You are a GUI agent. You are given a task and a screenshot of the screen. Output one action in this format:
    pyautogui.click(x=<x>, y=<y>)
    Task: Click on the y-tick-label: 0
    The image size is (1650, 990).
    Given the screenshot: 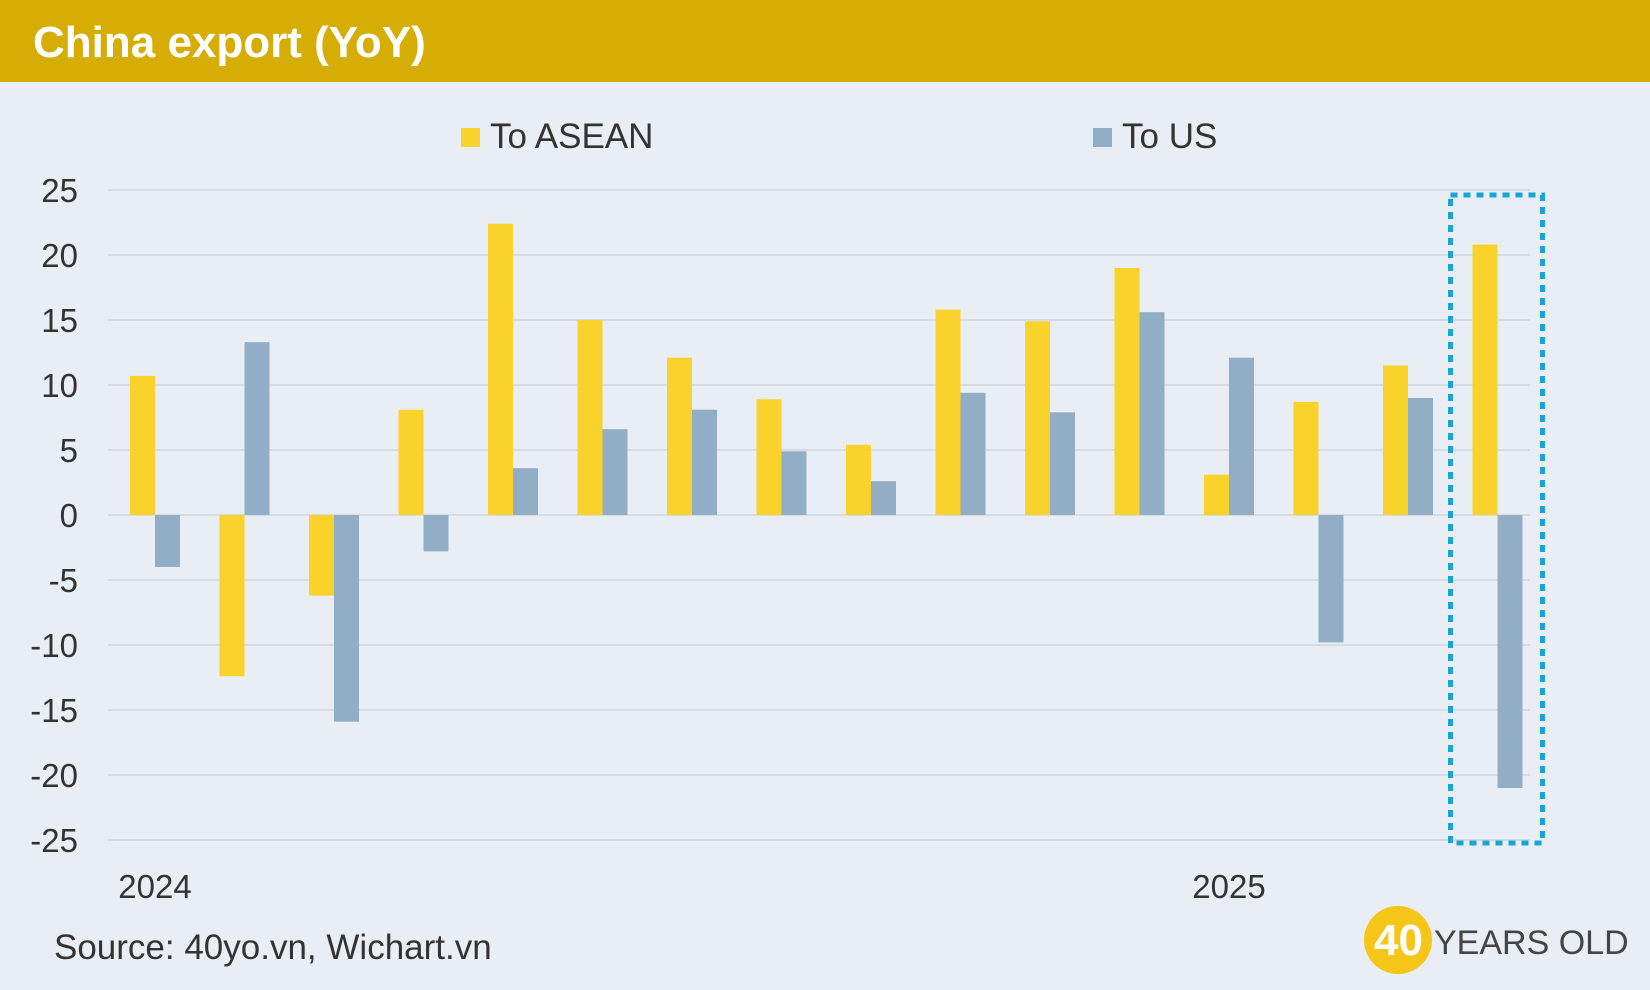 What is the action you would take?
    pyautogui.click(x=69, y=515)
    